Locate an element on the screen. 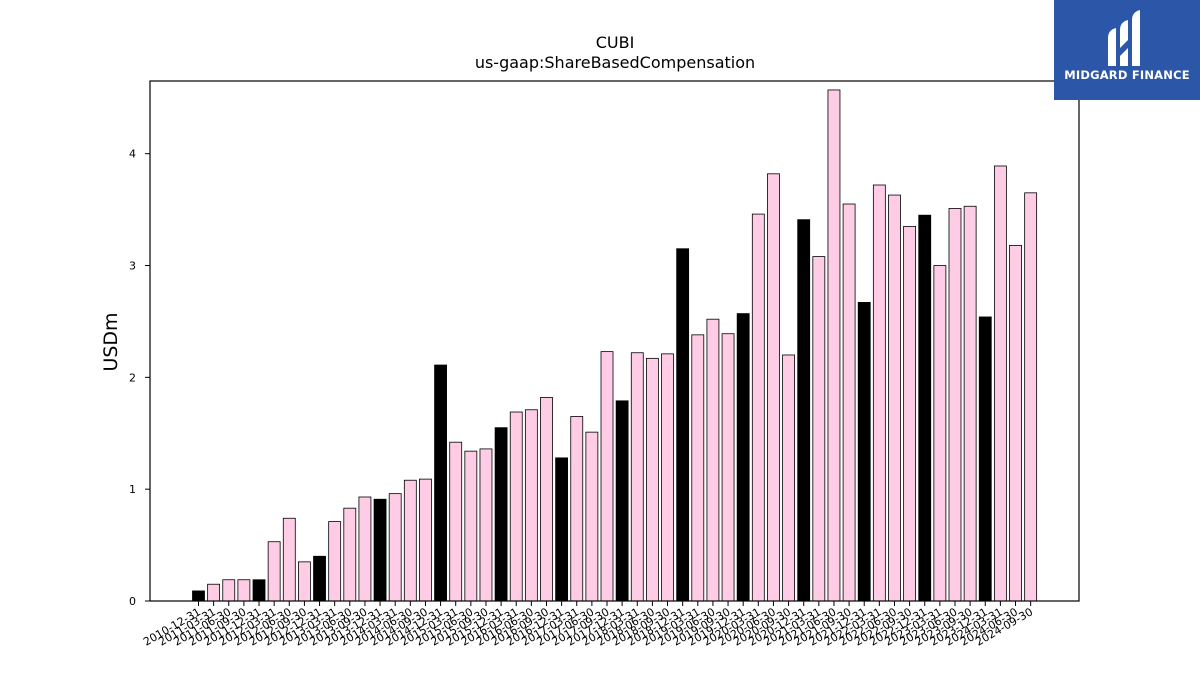 The width and height of the screenshot is (1200, 675). chart-title: CUBI is located at coordinates (615, 42).